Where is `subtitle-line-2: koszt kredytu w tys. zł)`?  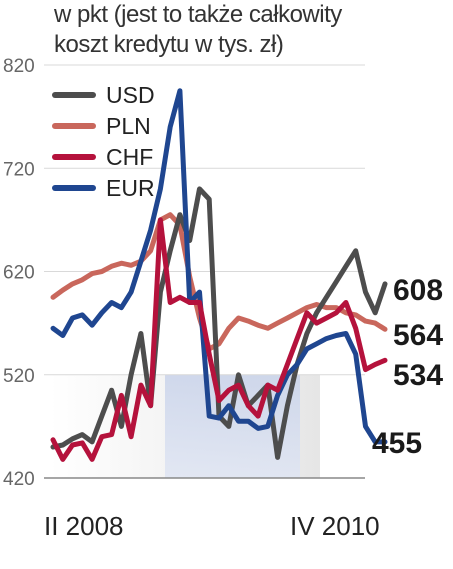
subtitle-line-2: koszt kredytu w tys. zł) is located at coordinates (169, 44).